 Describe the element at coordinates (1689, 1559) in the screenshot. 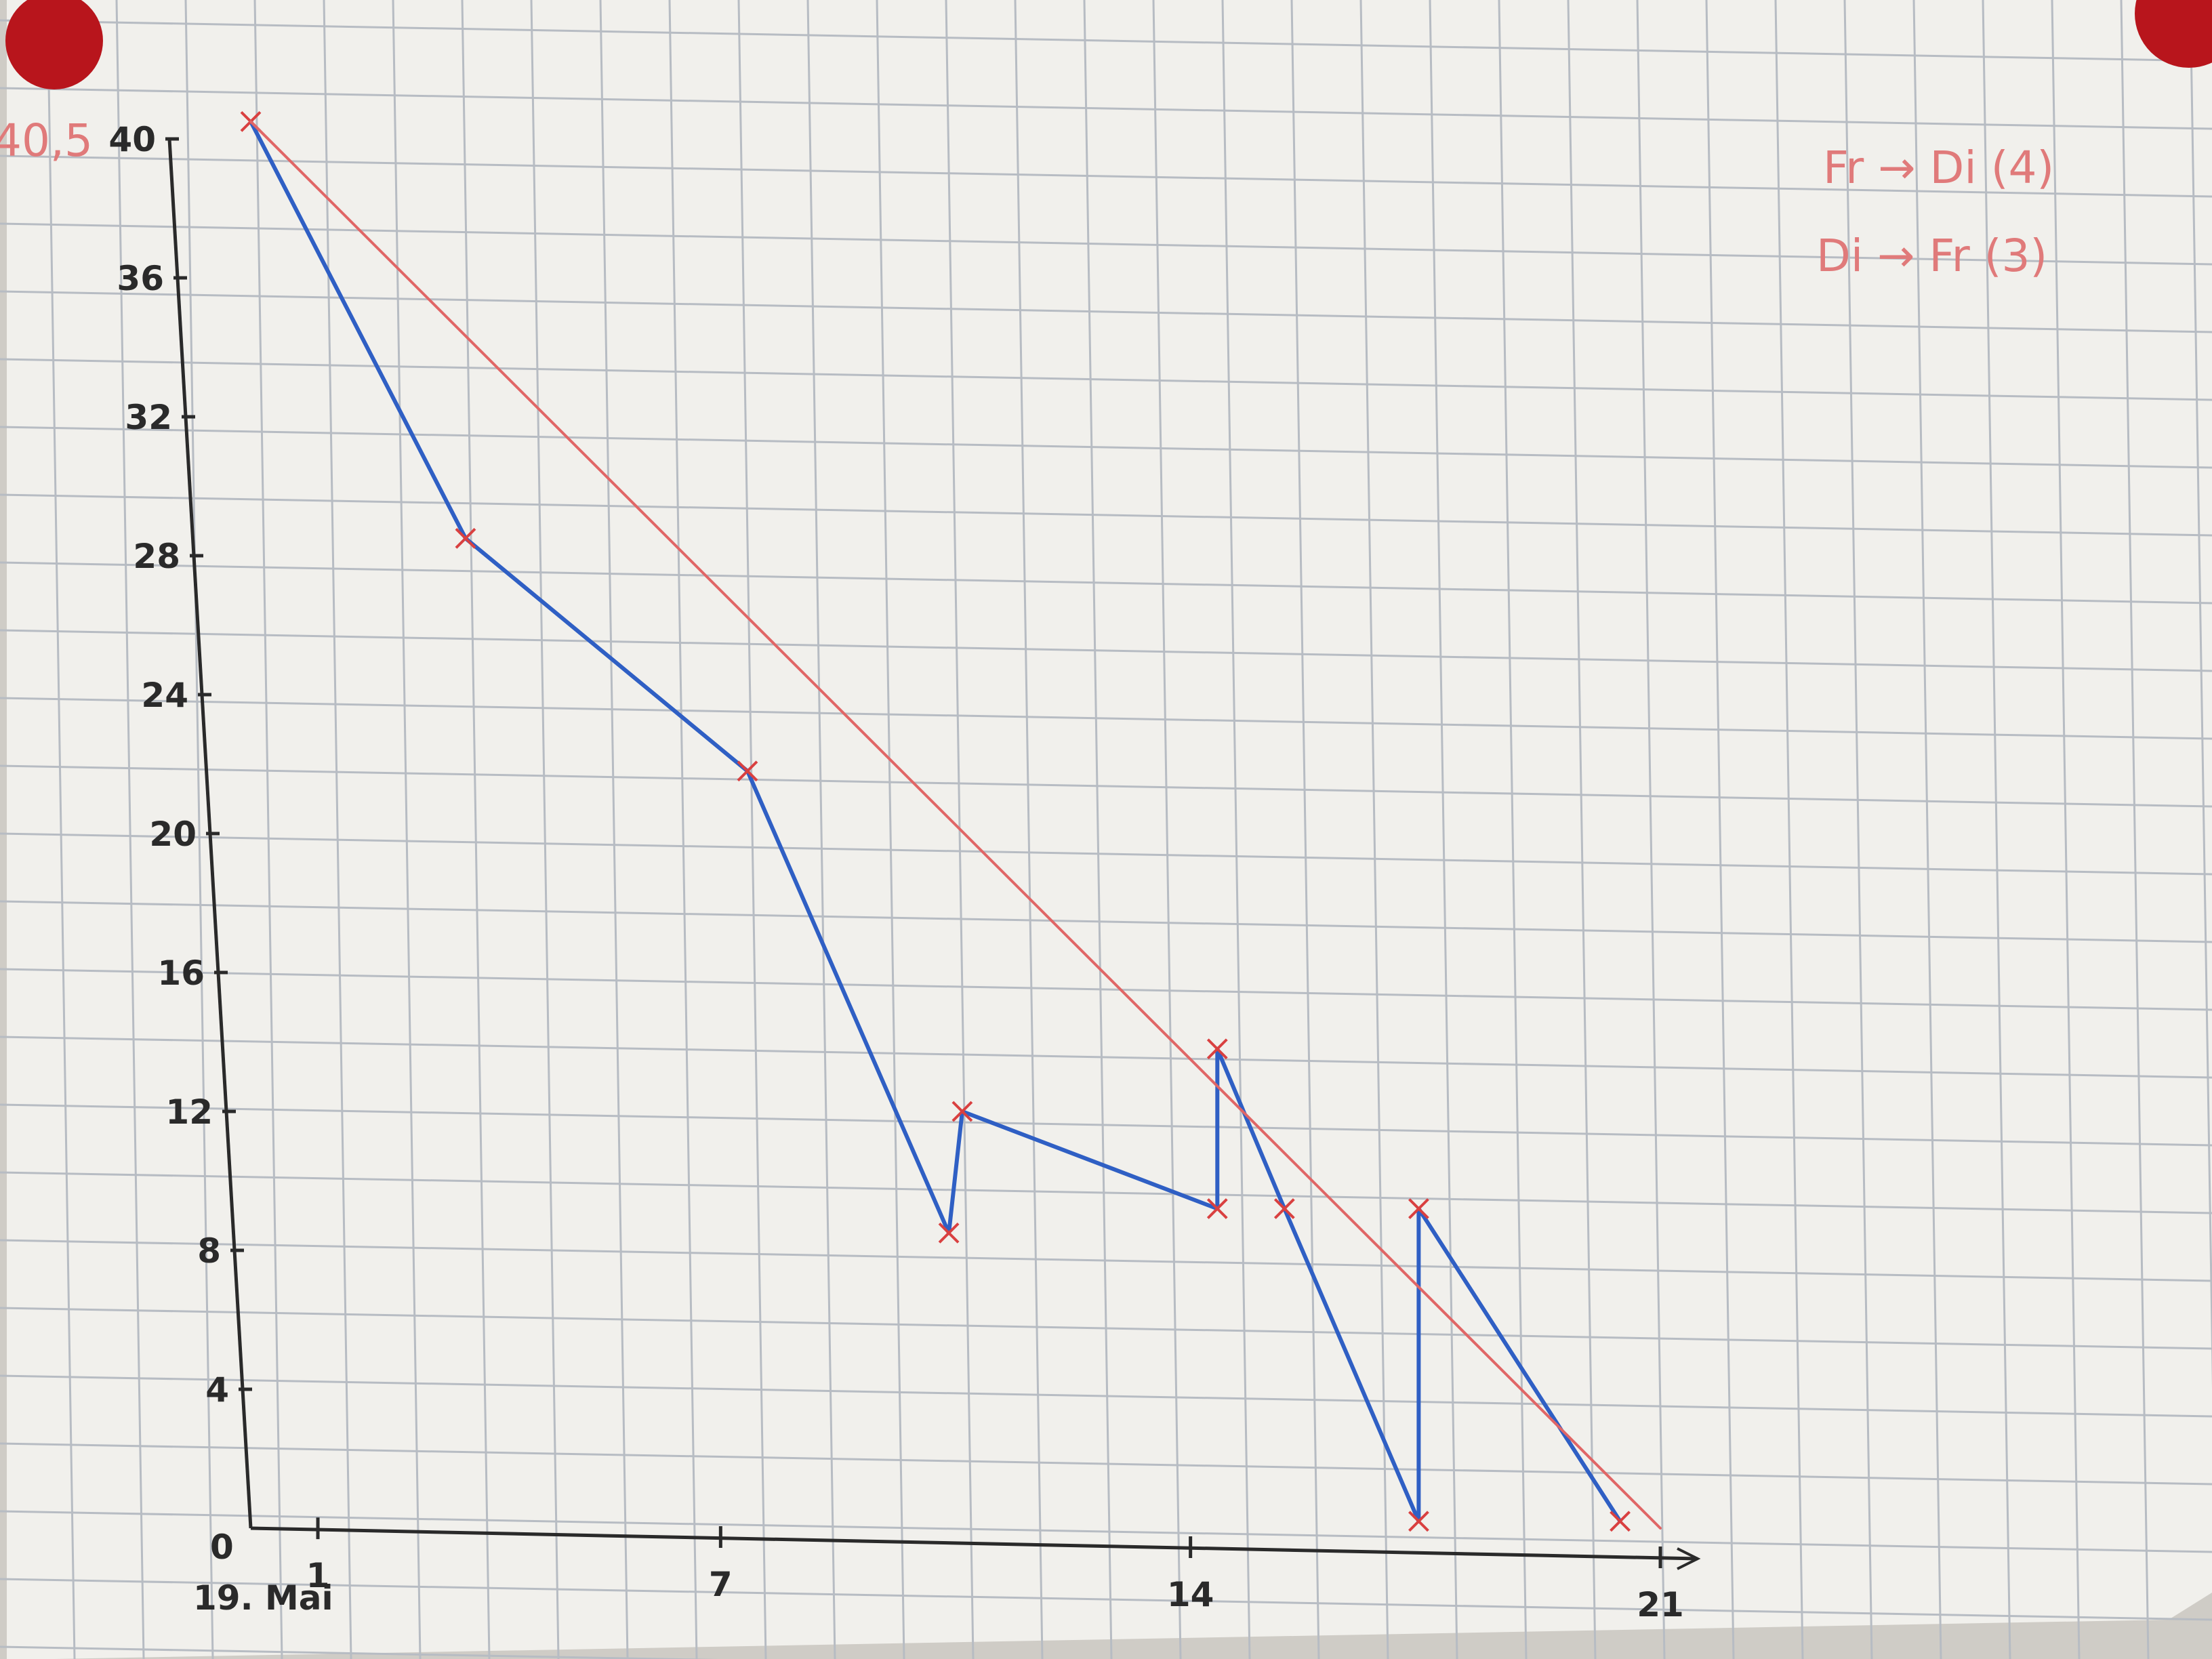

I see `x-axis-arrow` at that location.